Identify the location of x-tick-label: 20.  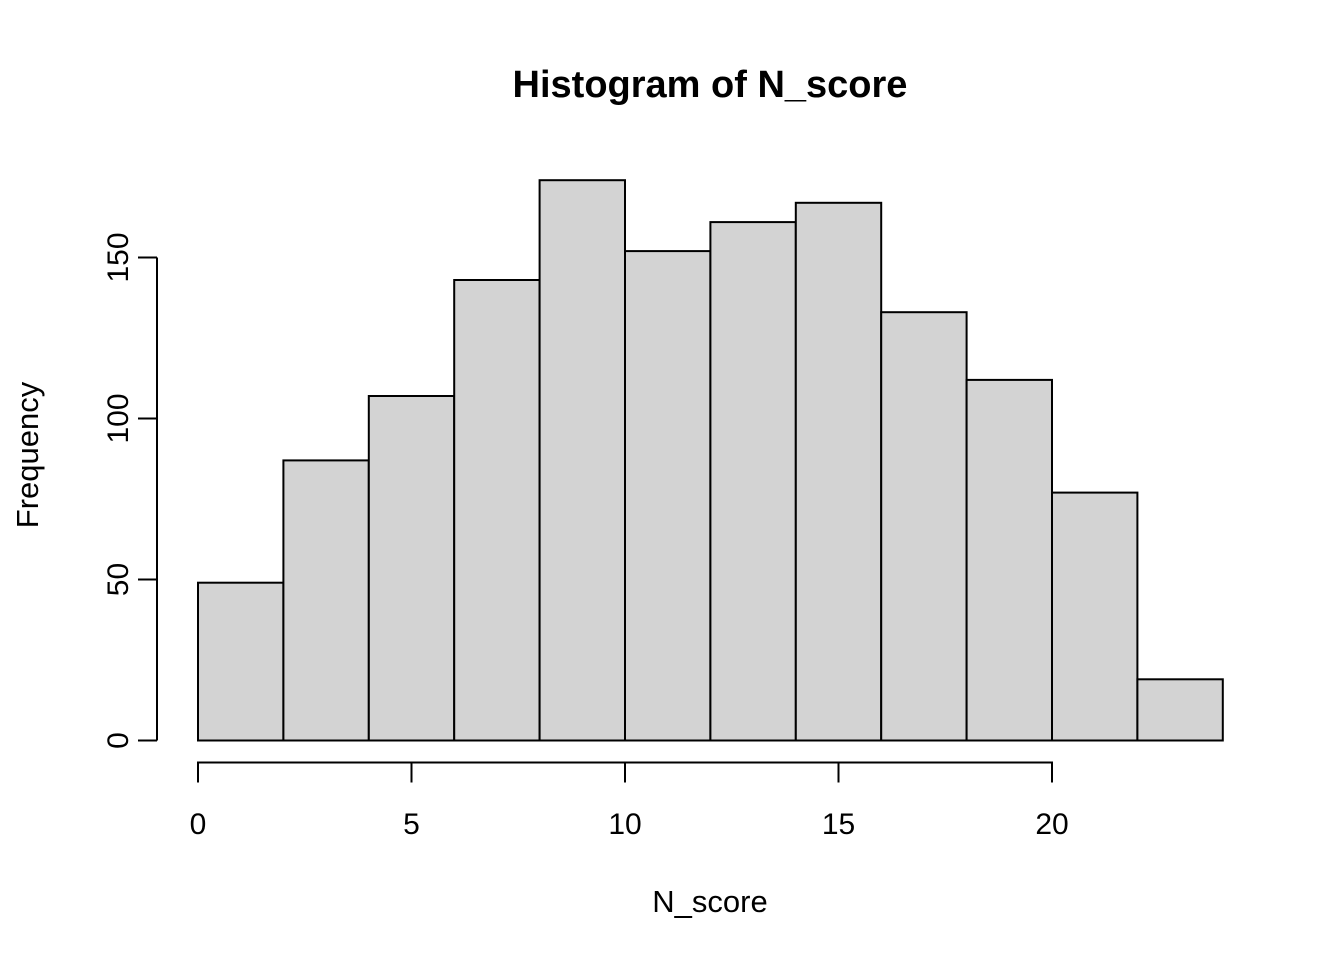
(1051, 824).